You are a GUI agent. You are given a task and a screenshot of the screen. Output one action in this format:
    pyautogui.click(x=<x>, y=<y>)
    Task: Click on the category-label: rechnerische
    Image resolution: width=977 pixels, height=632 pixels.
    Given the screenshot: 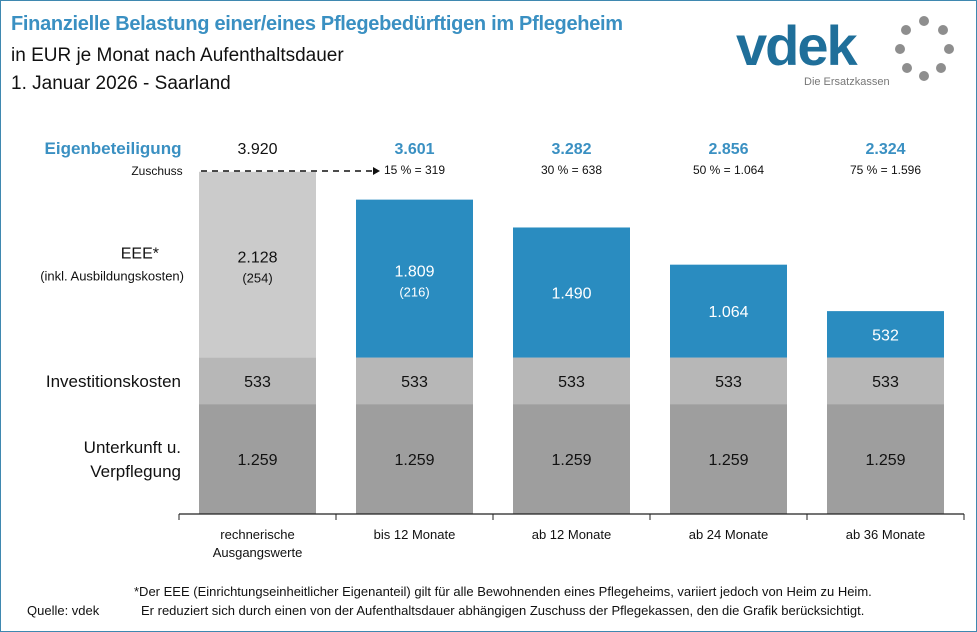 What is the action you would take?
    pyautogui.click(x=257, y=534)
    